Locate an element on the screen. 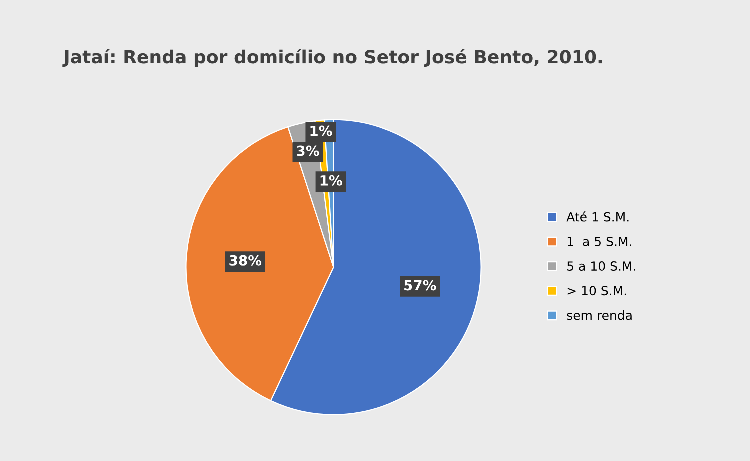 This screenshot has width=750, height=461. legend-label: 5 a 10 S.M. is located at coordinates (602, 267).